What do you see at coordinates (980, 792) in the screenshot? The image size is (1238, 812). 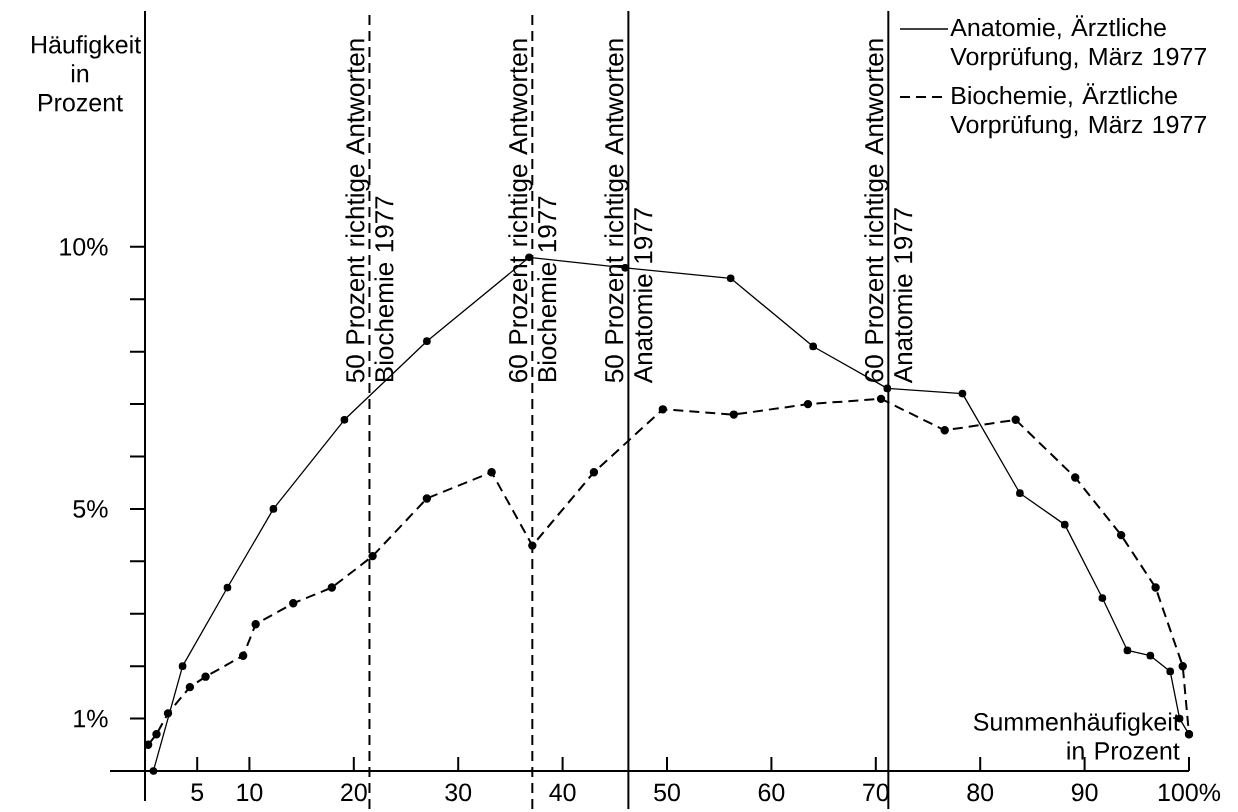 I see `x-tick-label: 80` at bounding box center [980, 792].